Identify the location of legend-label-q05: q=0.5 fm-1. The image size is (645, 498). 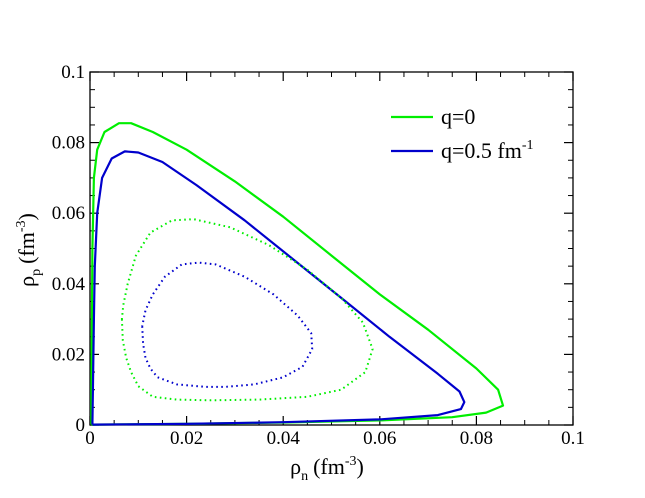
(487, 150).